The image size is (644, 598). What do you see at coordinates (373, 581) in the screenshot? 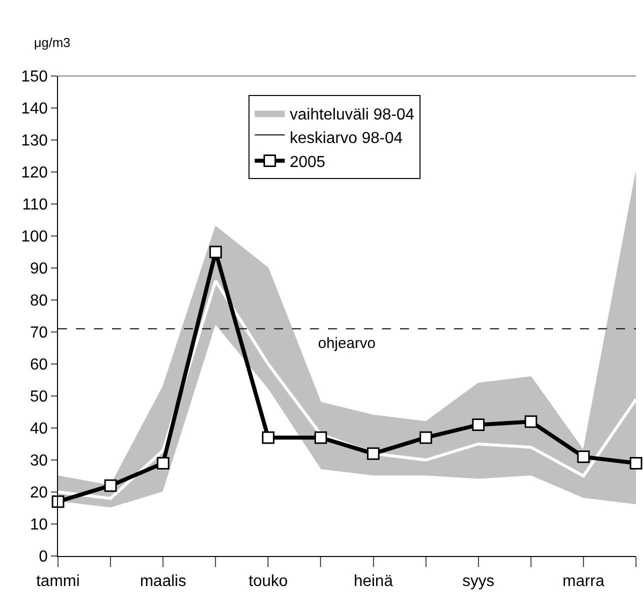
I see `x-tick-label: heinä` at bounding box center [373, 581].